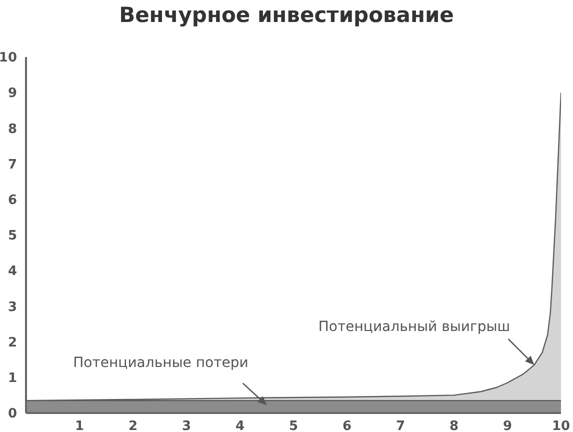 This screenshot has width=573, height=432. Describe the element at coordinates (347, 425) in the screenshot. I see `x-tick-label: 6` at that location.